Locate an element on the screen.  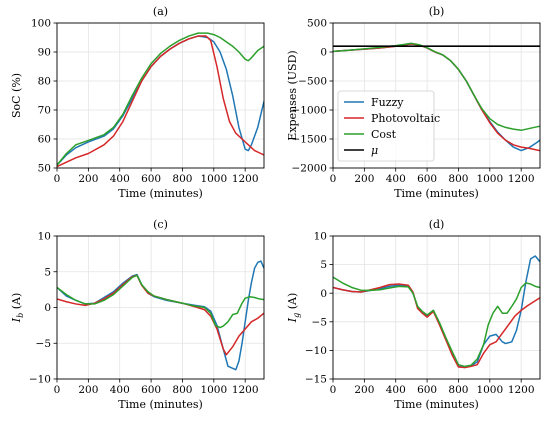
y-tick-label: 50 is located at coordinates (44, 169).